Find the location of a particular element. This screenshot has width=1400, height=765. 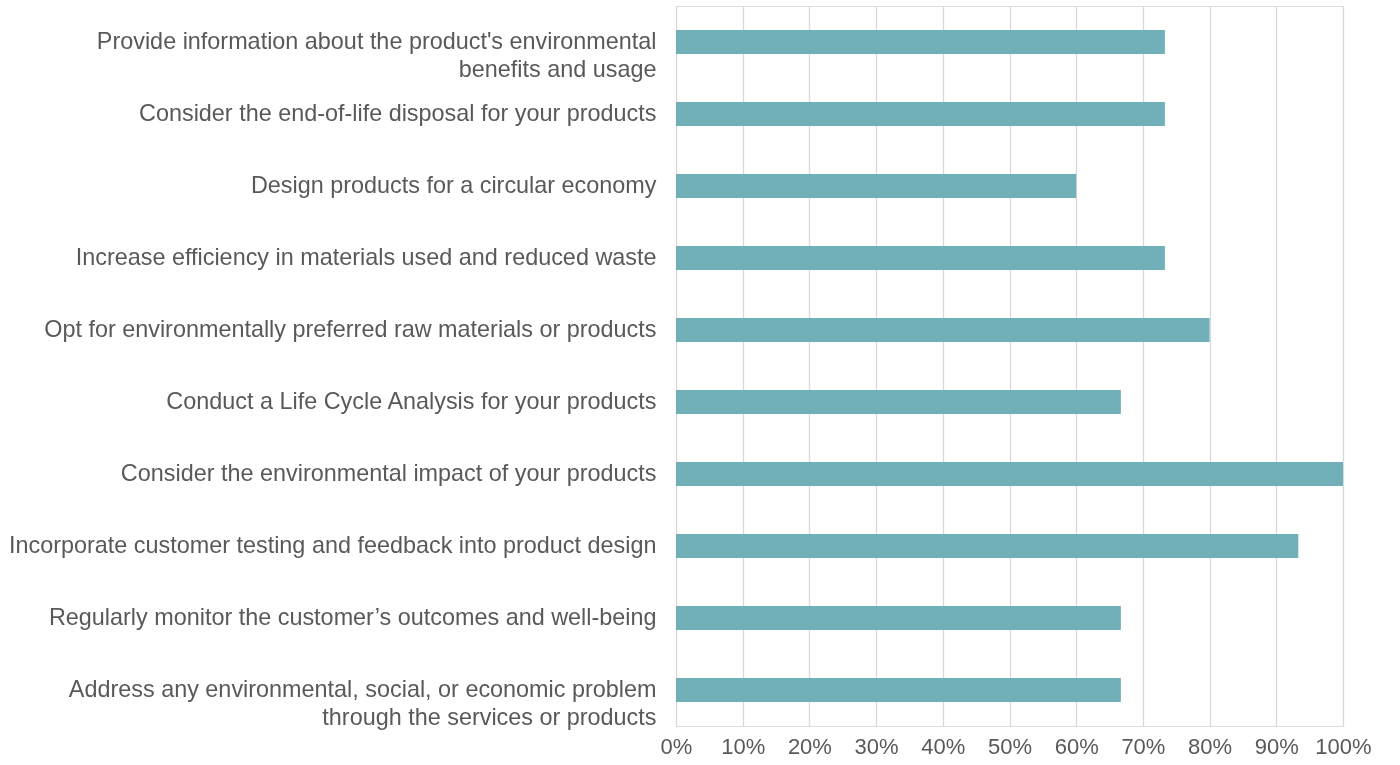

x-tick-label: 90% is located at coordinates (1276, 746).